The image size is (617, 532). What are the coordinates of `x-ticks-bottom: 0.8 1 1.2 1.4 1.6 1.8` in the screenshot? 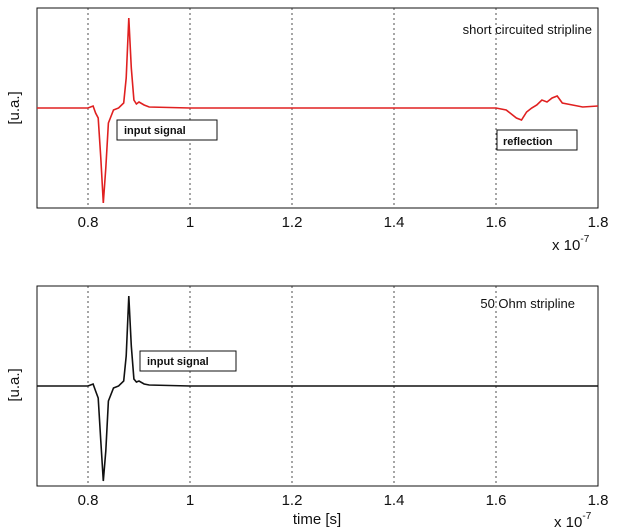 It's located at (343, 500).